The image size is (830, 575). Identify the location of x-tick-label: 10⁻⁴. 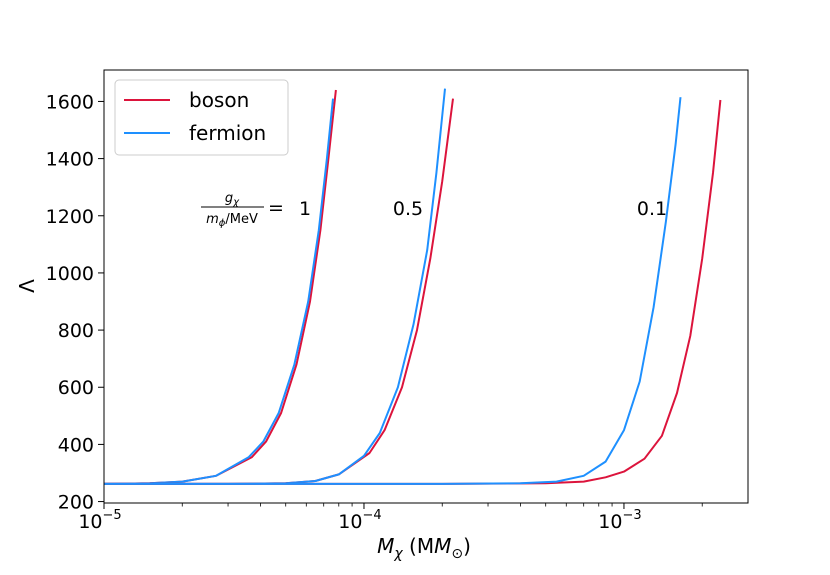
(359, 520).